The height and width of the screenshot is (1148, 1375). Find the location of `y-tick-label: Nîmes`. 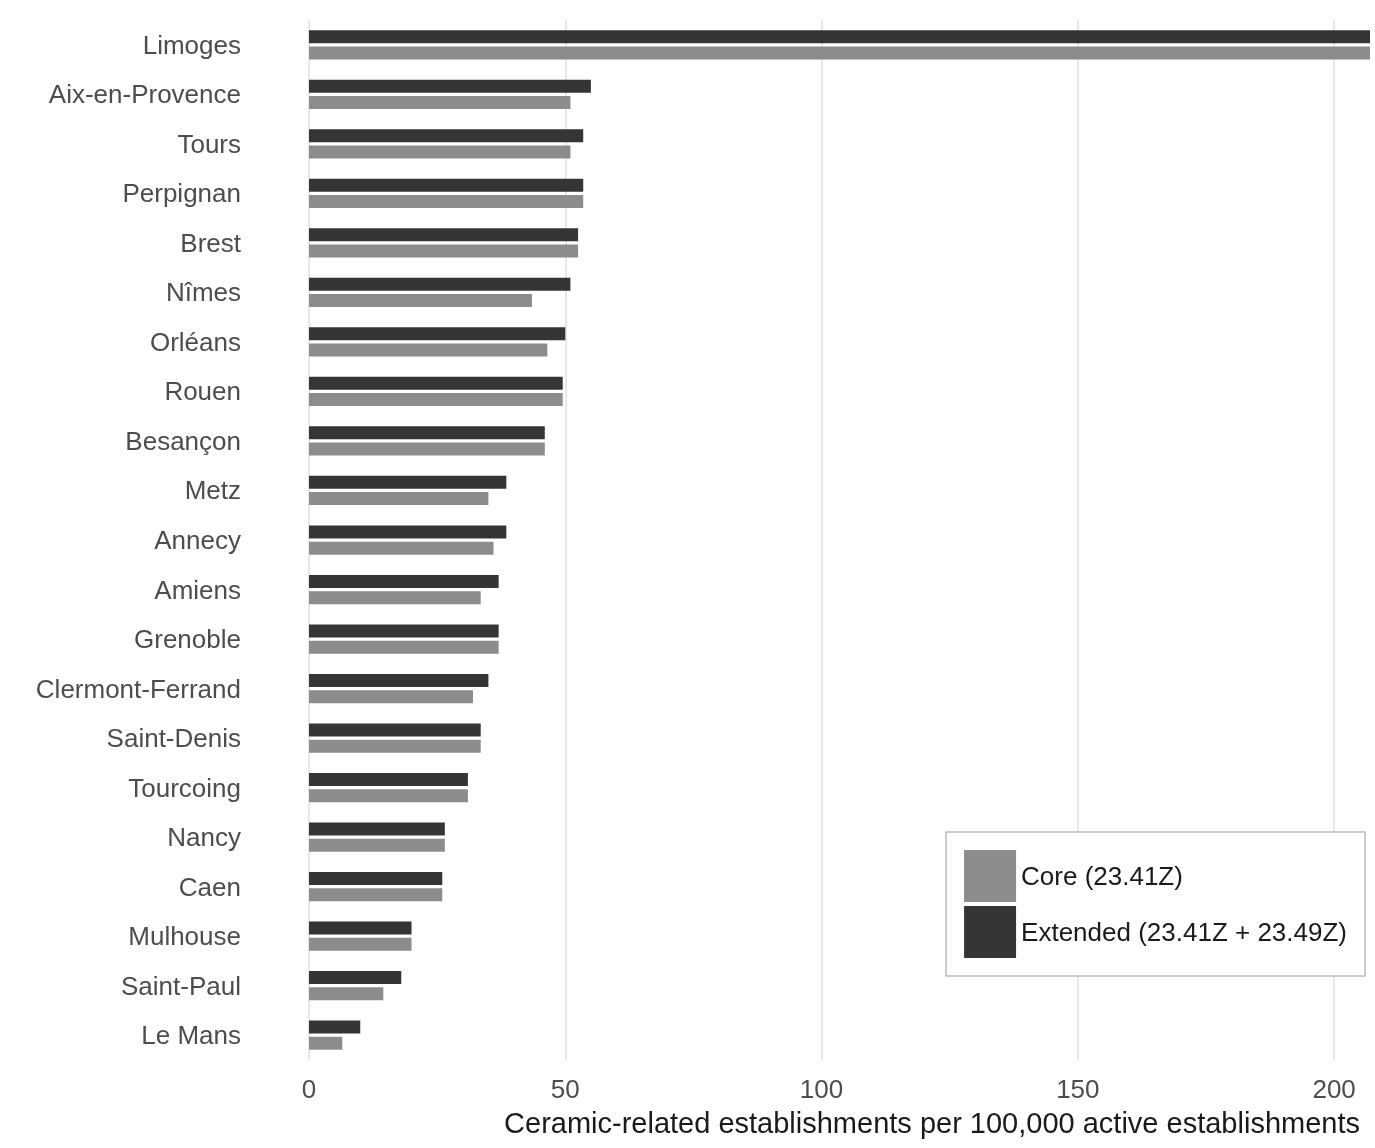

y-tick-label: Nîmes is located at coordinates (203, 292).